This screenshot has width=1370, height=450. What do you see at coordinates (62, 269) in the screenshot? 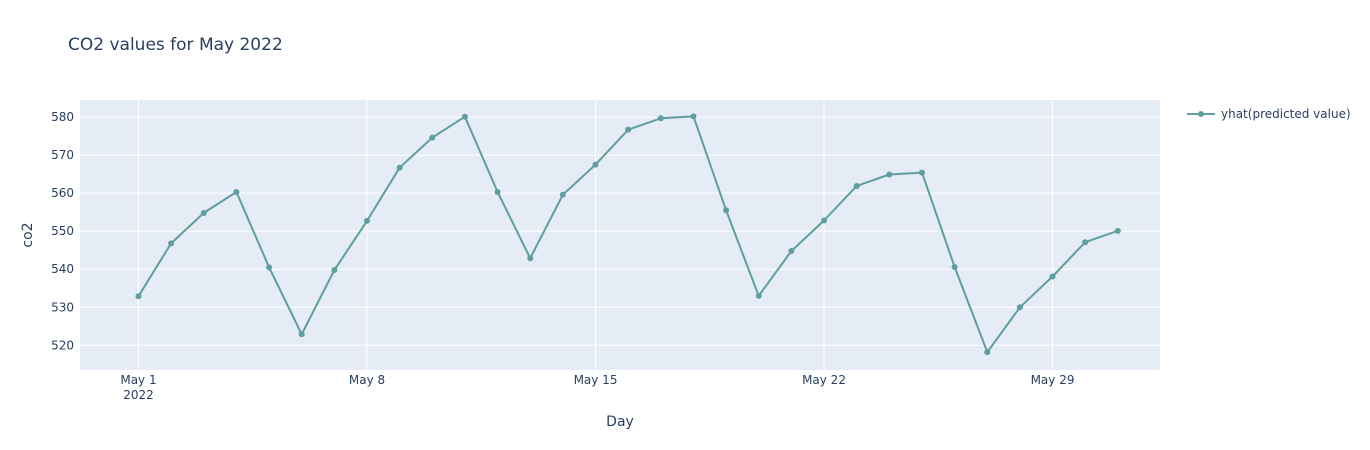
I see `y-tick-label: 540` at bounding box center [62, 269].